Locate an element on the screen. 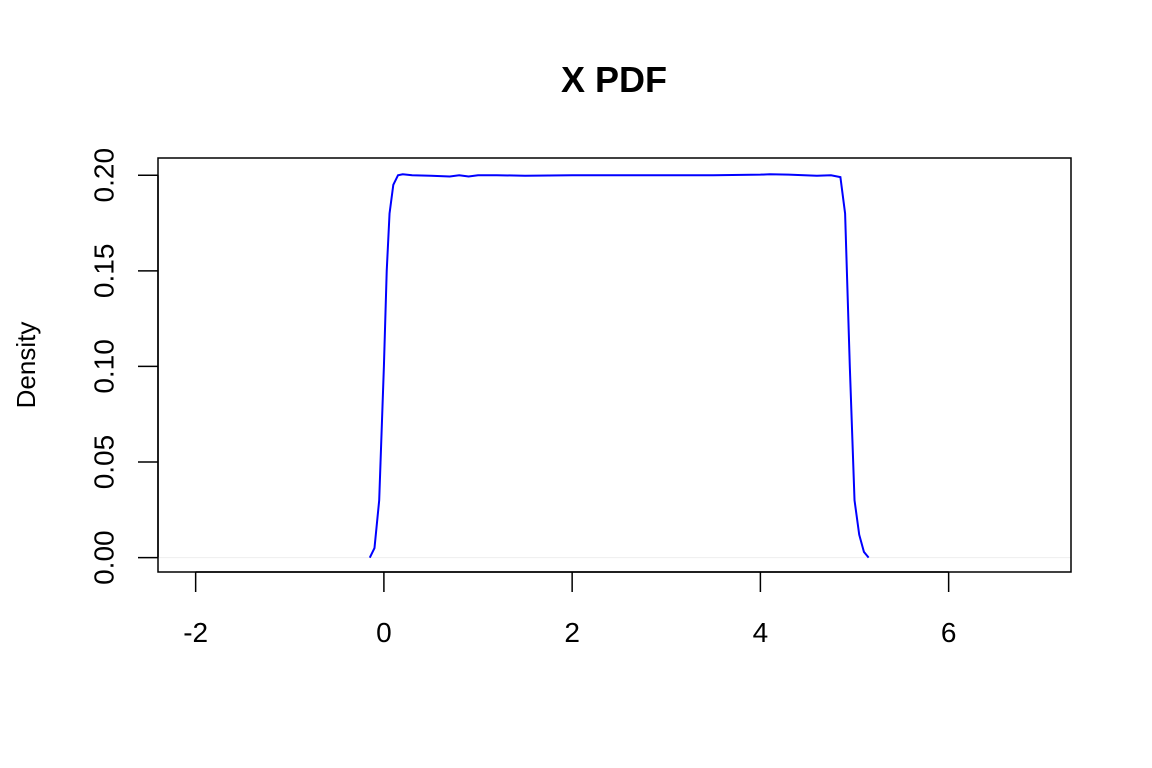 This screenshot has height=768, width=1152. y-tick-label: 0.20 is located at coordinates (103, 175).